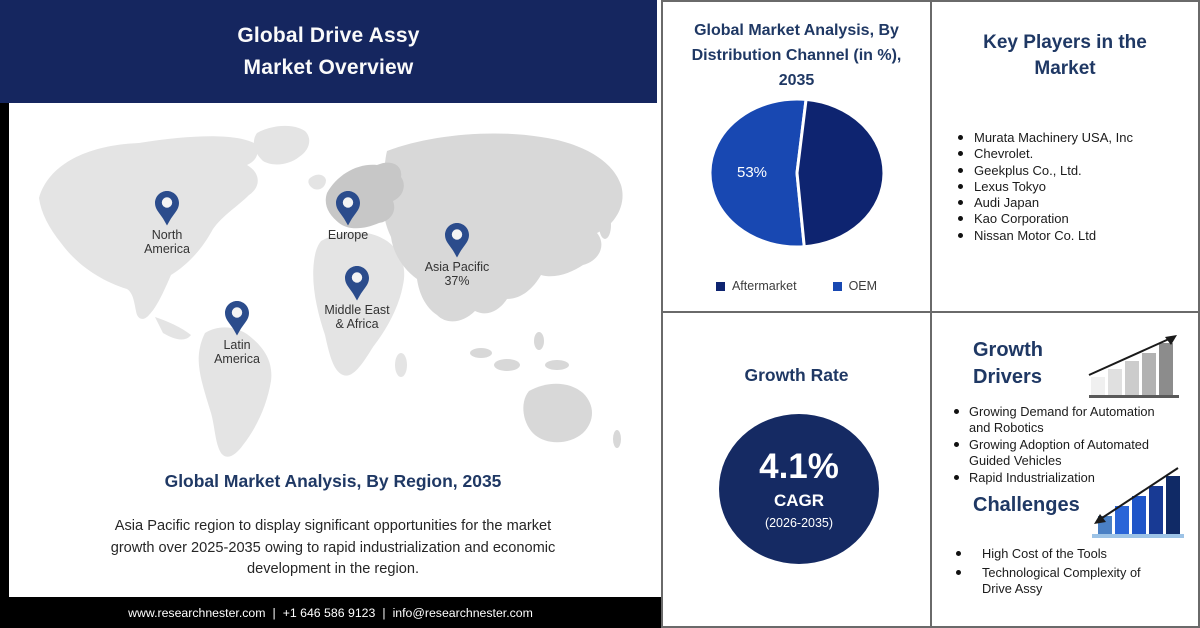 Image resolution: width=1200 pixels, height=628 pixels. What do you see at coordinates (1074, 171) in the screenshot?
I see `list-item: Geekplus Co., Ltd.` at bounding box center [1074, 171].